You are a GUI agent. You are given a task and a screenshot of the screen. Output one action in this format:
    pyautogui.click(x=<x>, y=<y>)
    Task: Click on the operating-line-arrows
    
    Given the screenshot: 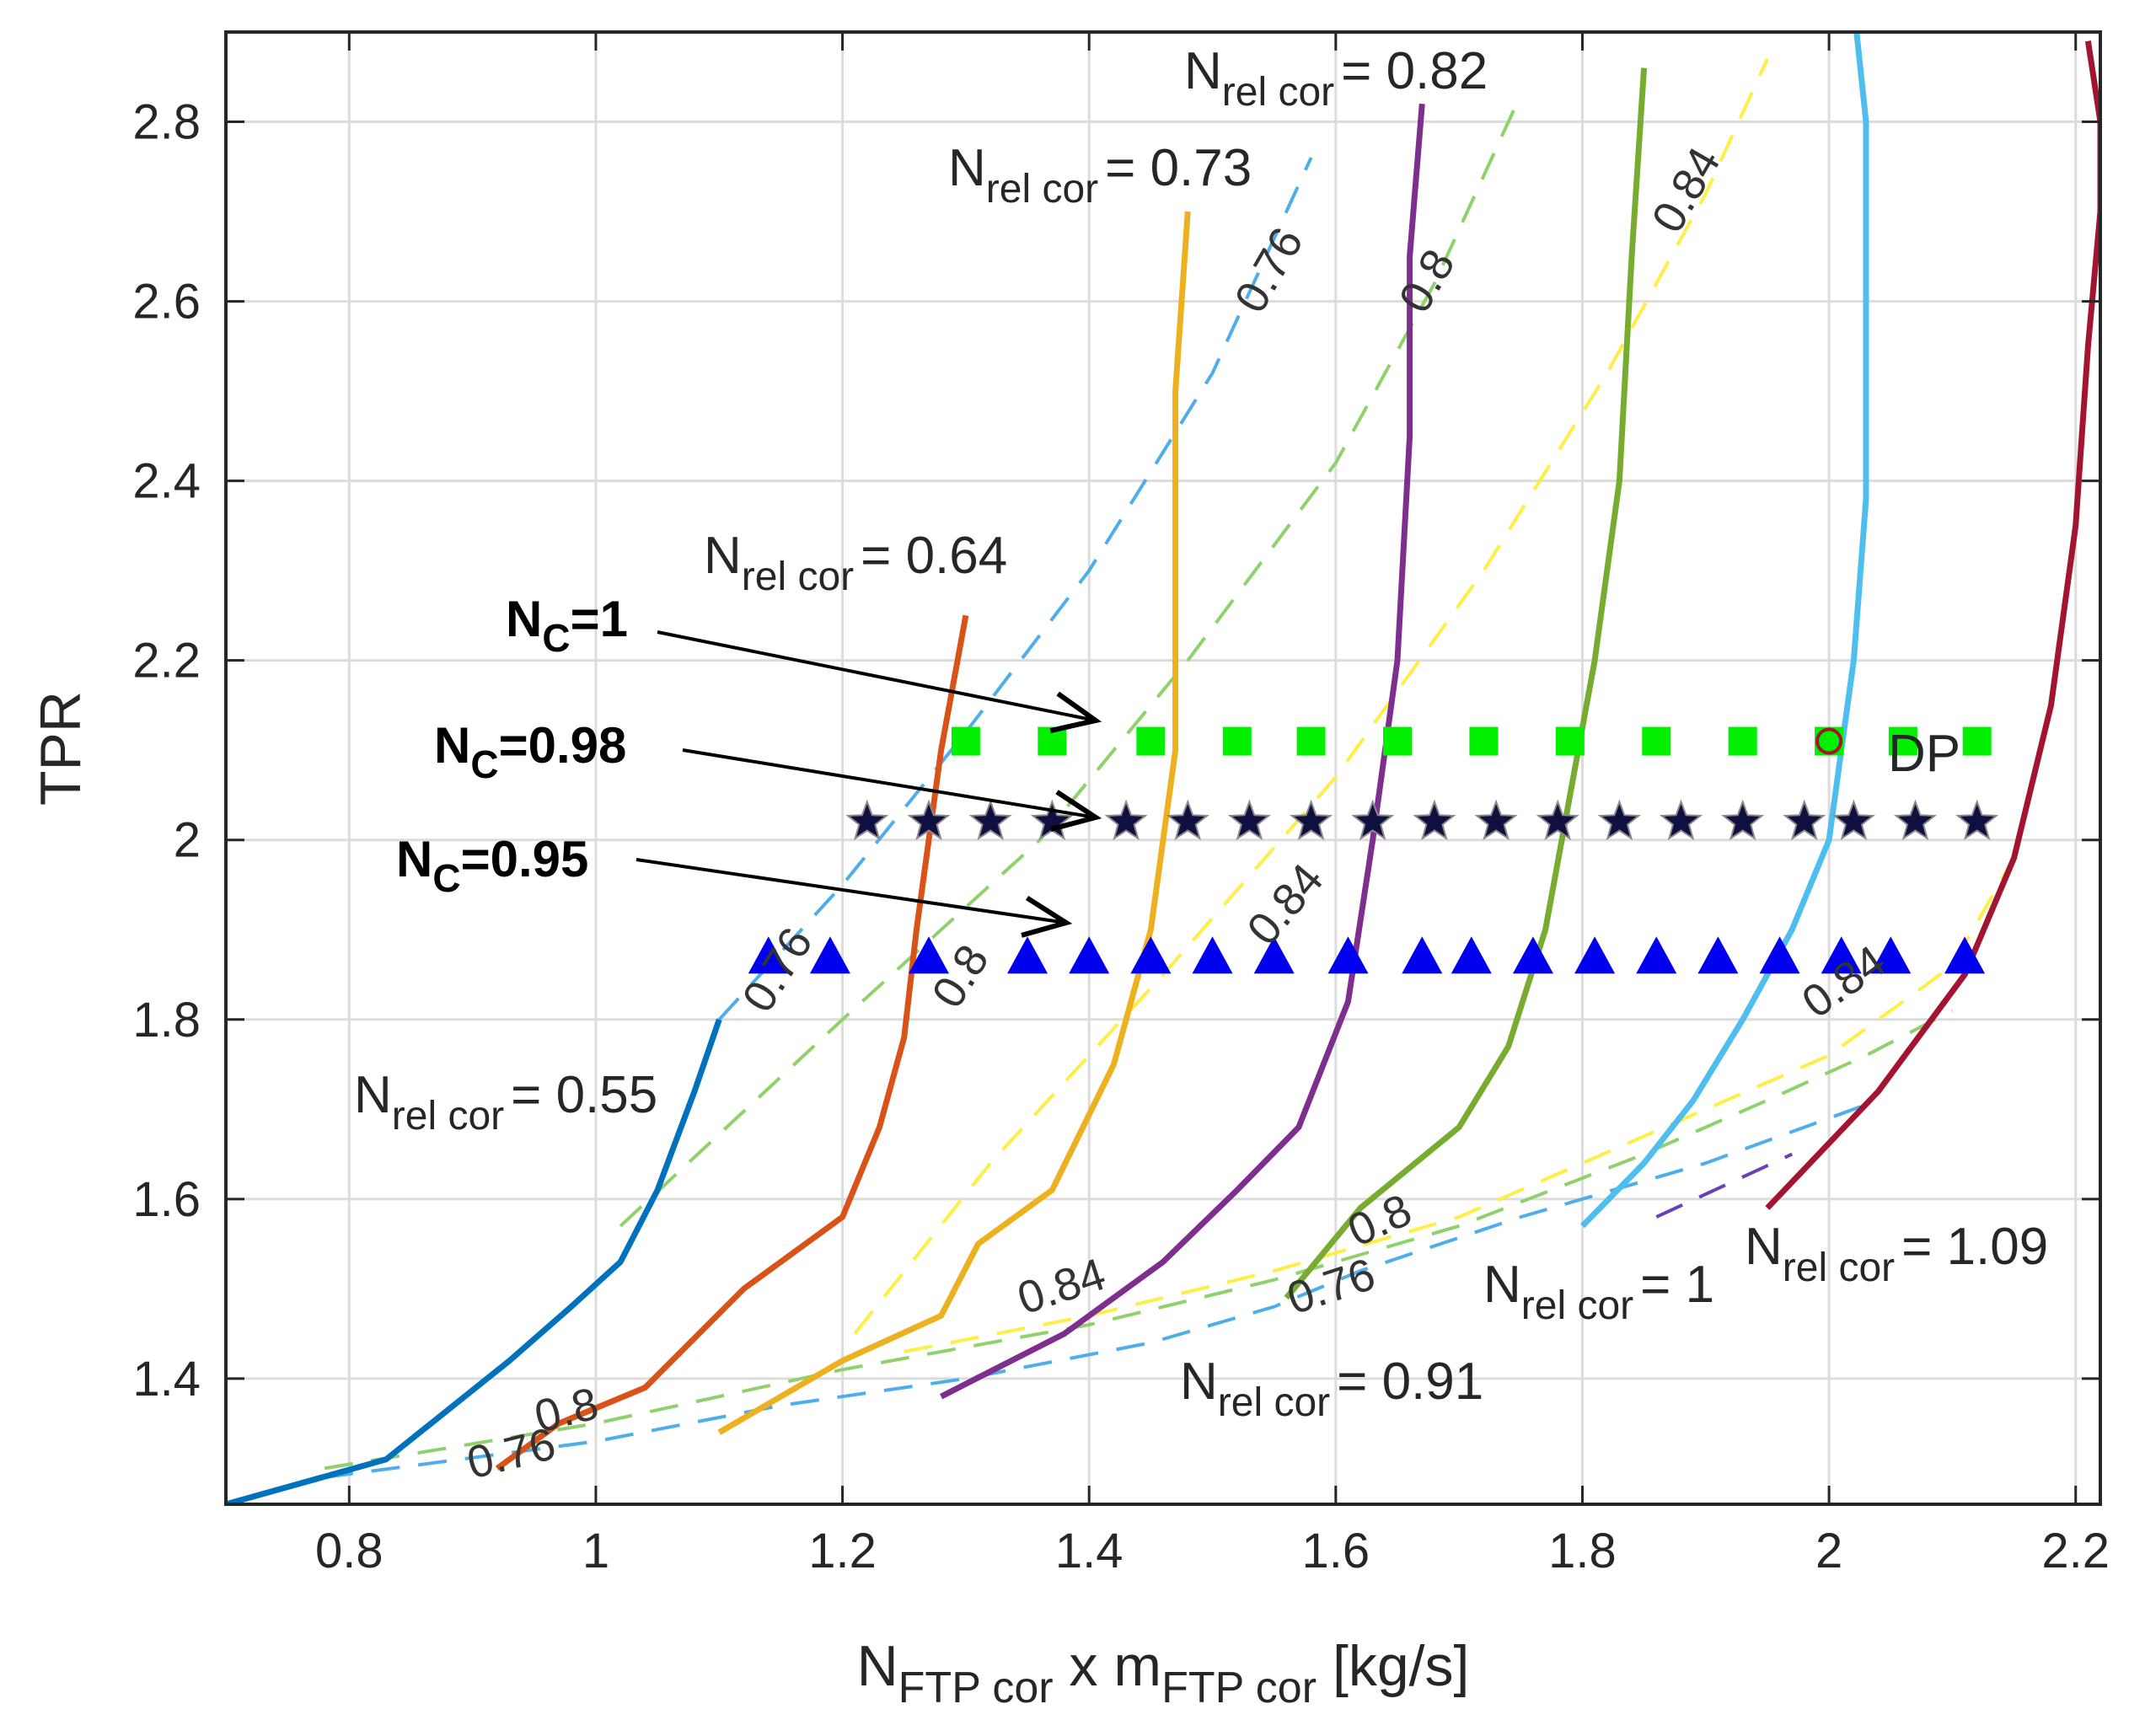 What is the action you would take?
    pyautogui.click(x=868, y=784)
    